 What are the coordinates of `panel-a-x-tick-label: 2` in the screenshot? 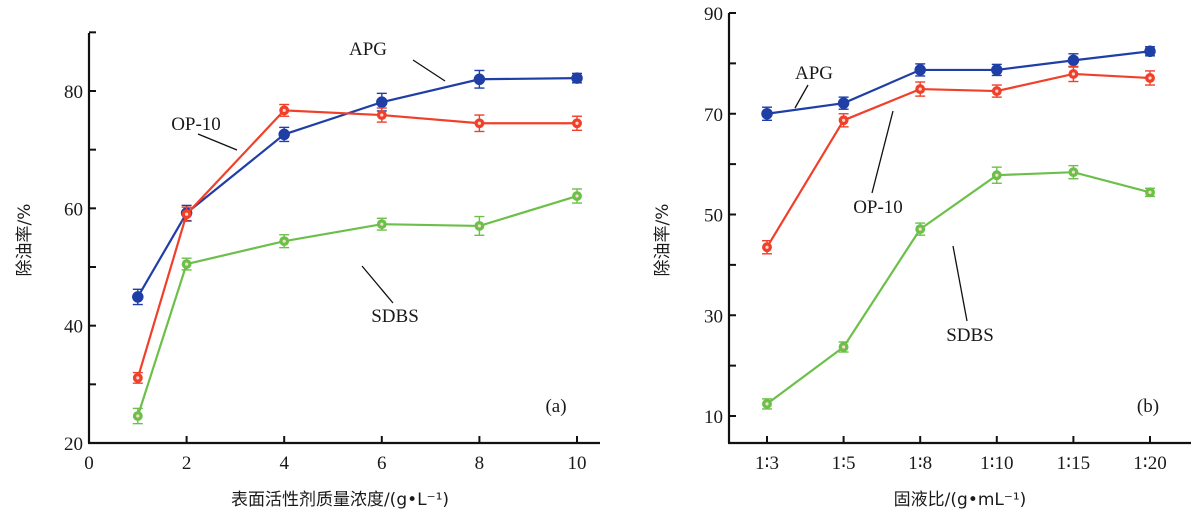 It's located at (187, 463).